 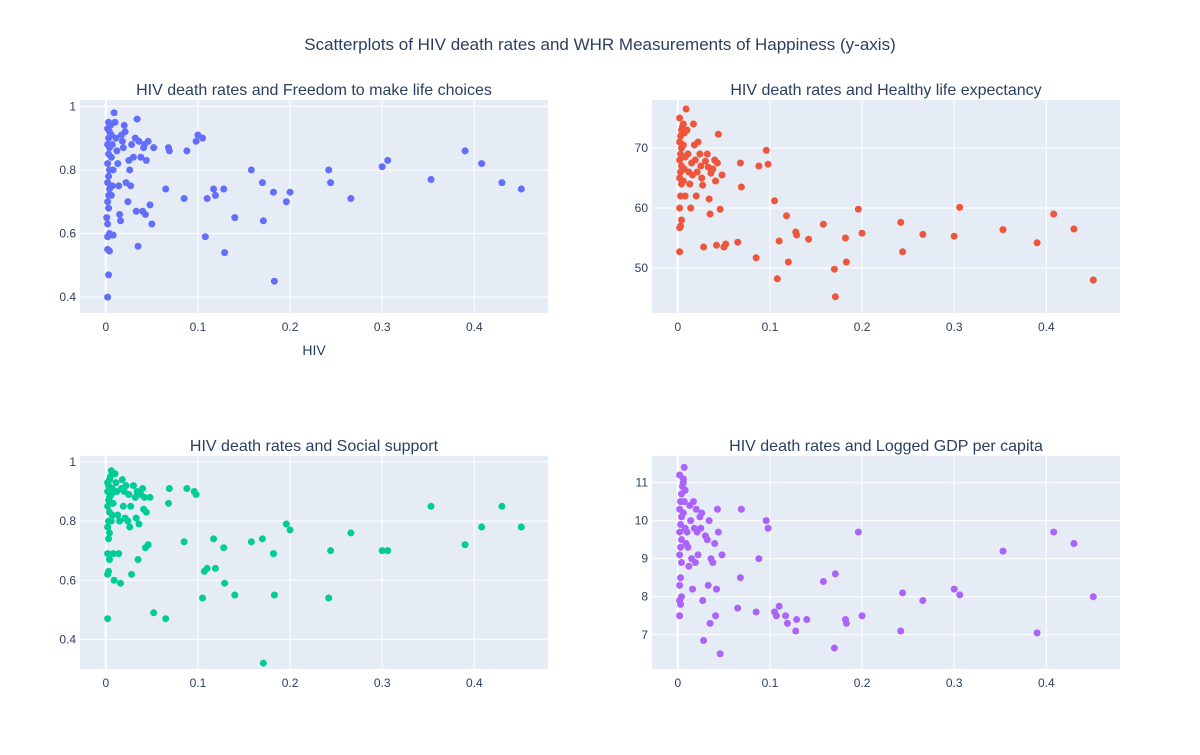 I want to click on x-tick-label: 0.4, so click(x=1046, y=327).